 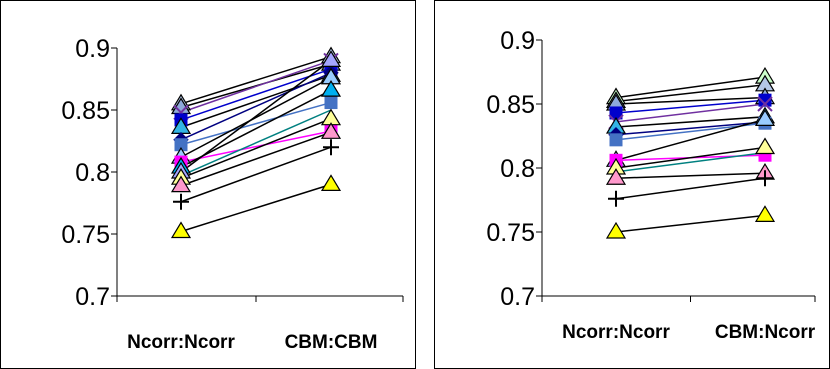 What do you see at coordinates (765, 332) in the screenshot?
I see `x-category-label: CBM:Ncorr` at bounding box center [765, 332].